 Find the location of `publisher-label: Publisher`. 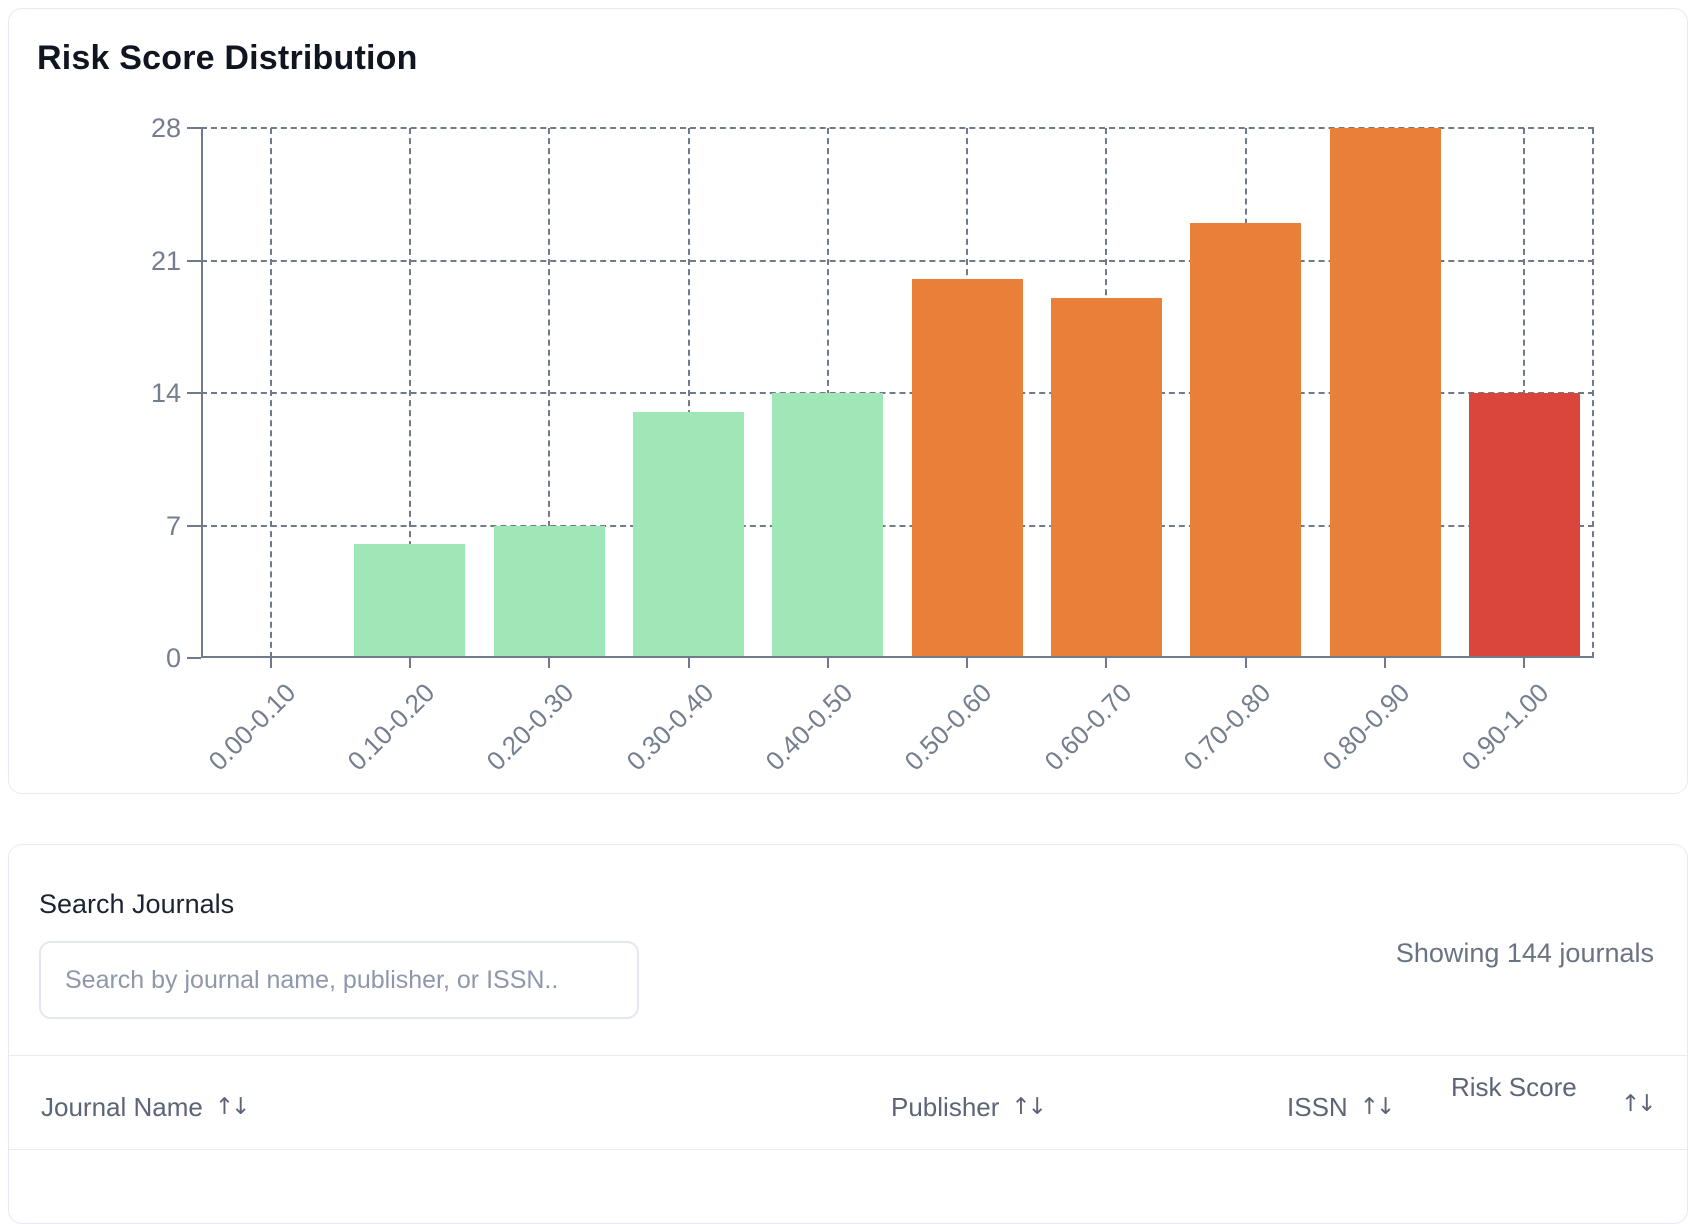

publisher-label: Publisher is located at coordinates (945, 1107).